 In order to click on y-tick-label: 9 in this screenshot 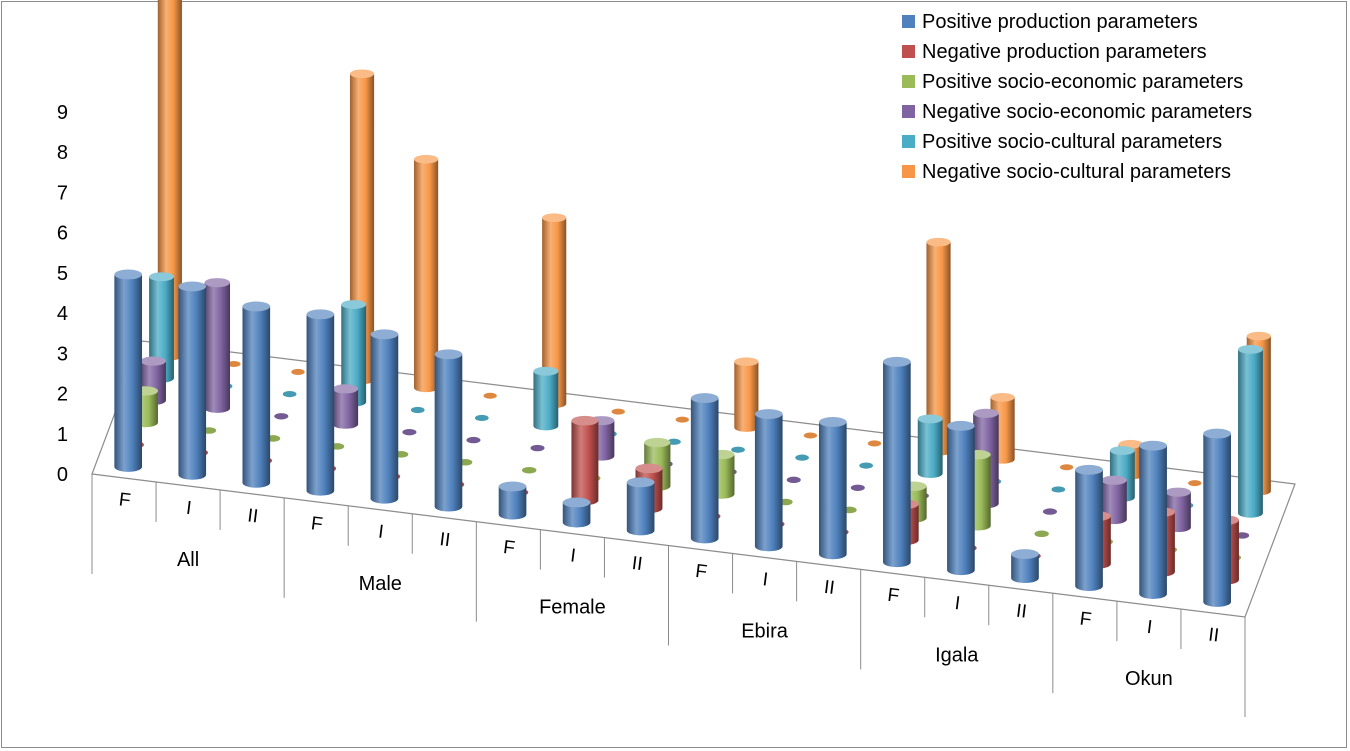, I will do `click(62, 113)`.